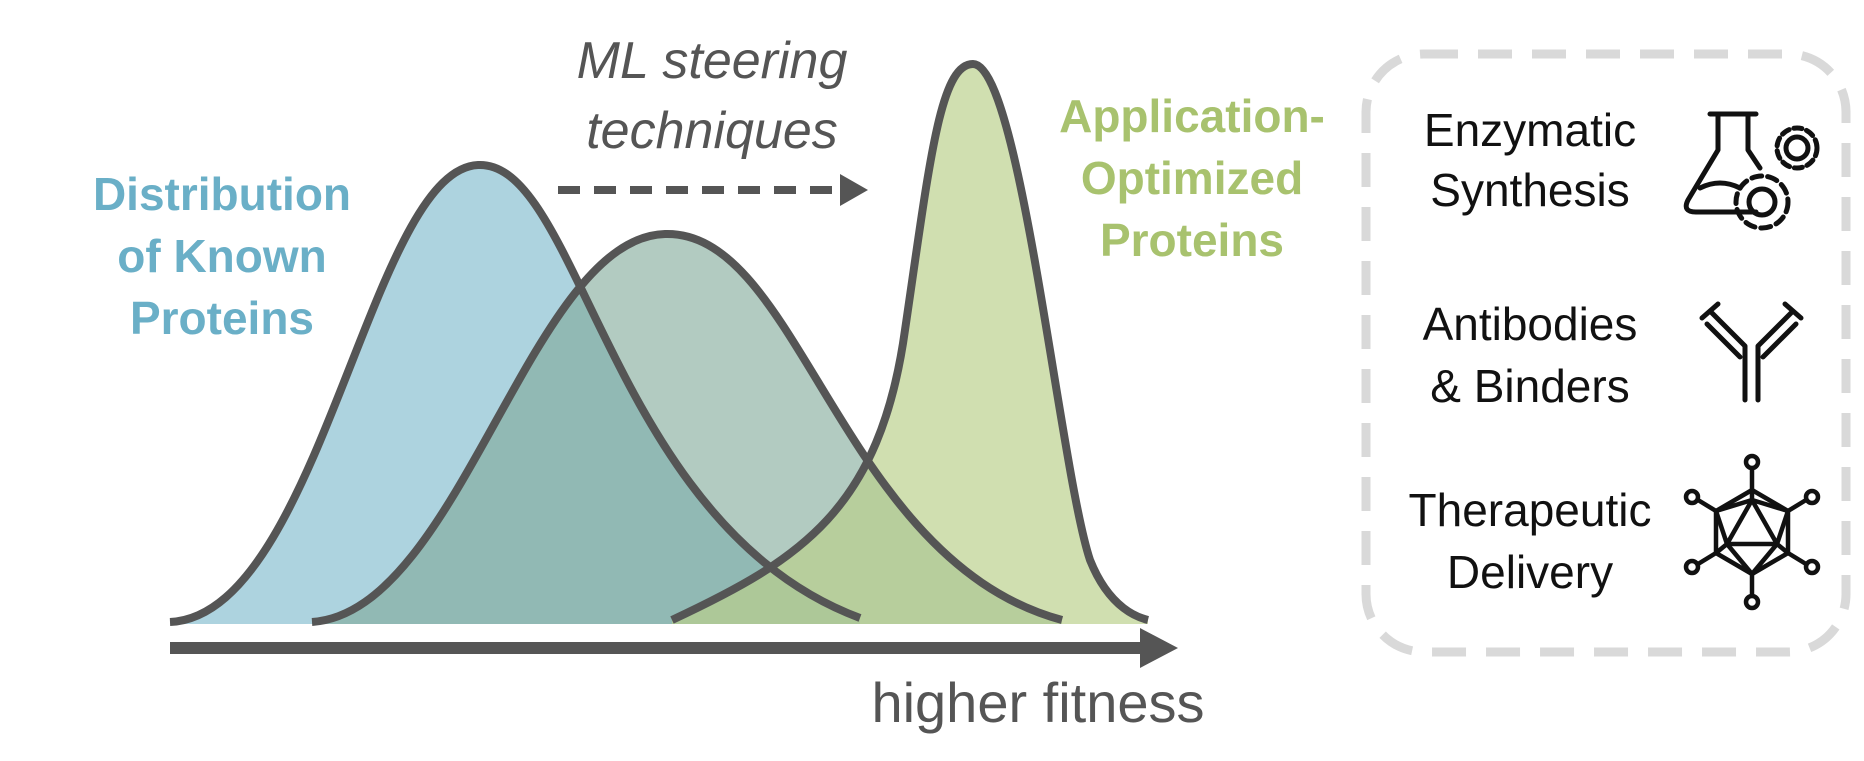  I want to click on known-proteins-label-line1: Distribution, so click(222, 194).